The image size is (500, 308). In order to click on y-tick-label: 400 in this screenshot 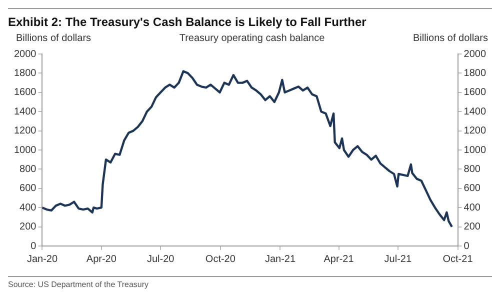, I will do `click(28, 208)`.